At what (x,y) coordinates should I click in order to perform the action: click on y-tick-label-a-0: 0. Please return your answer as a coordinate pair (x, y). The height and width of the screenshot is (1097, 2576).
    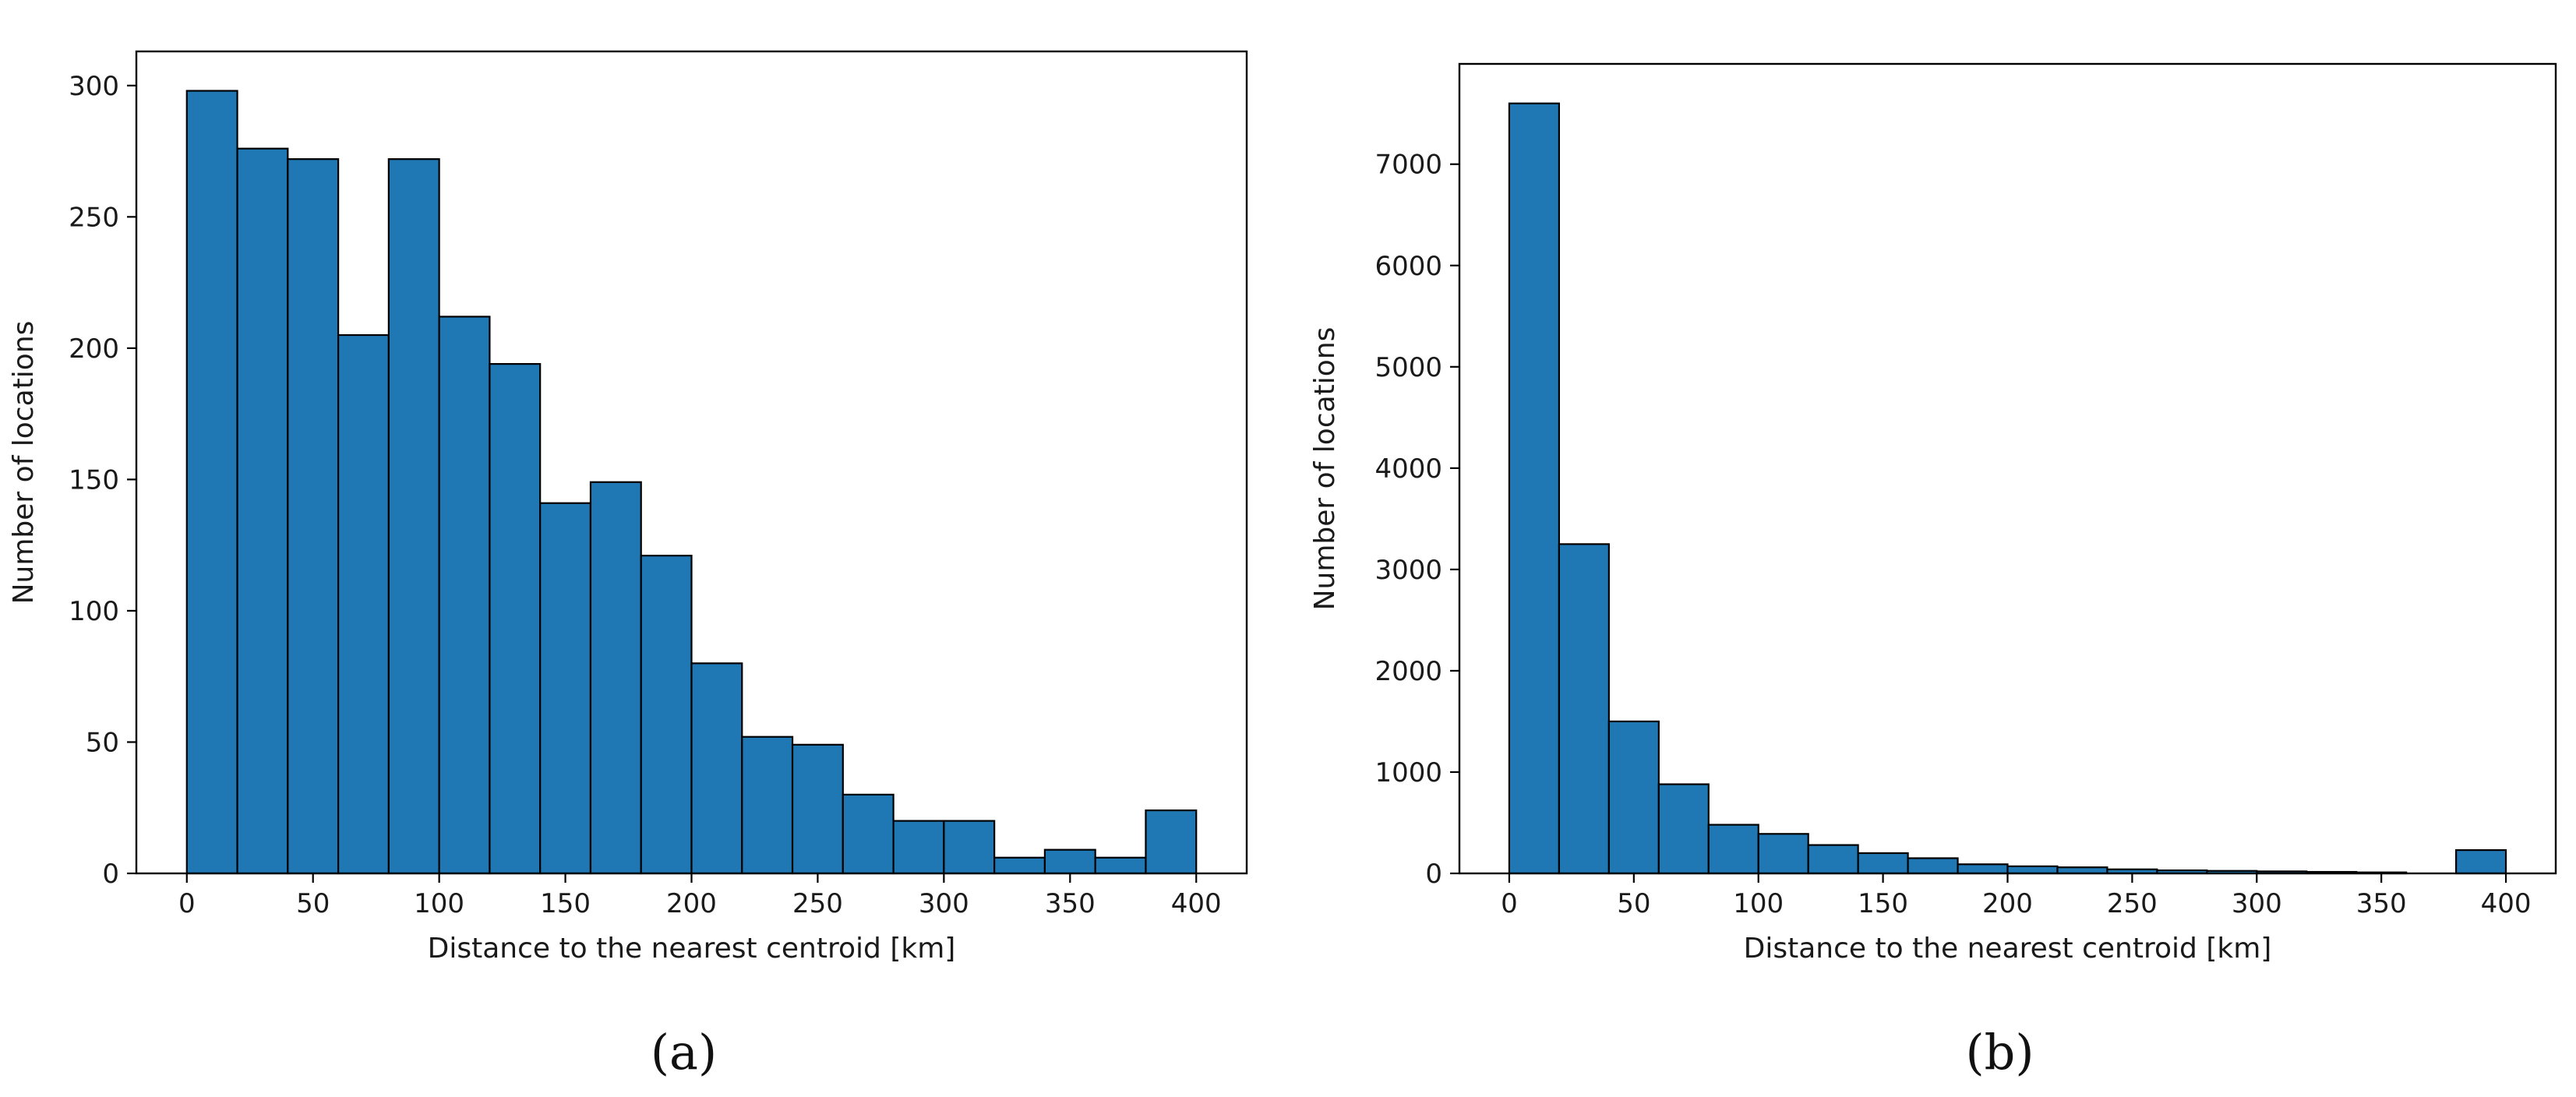
    Looking at the image, I should click on (110, 874).